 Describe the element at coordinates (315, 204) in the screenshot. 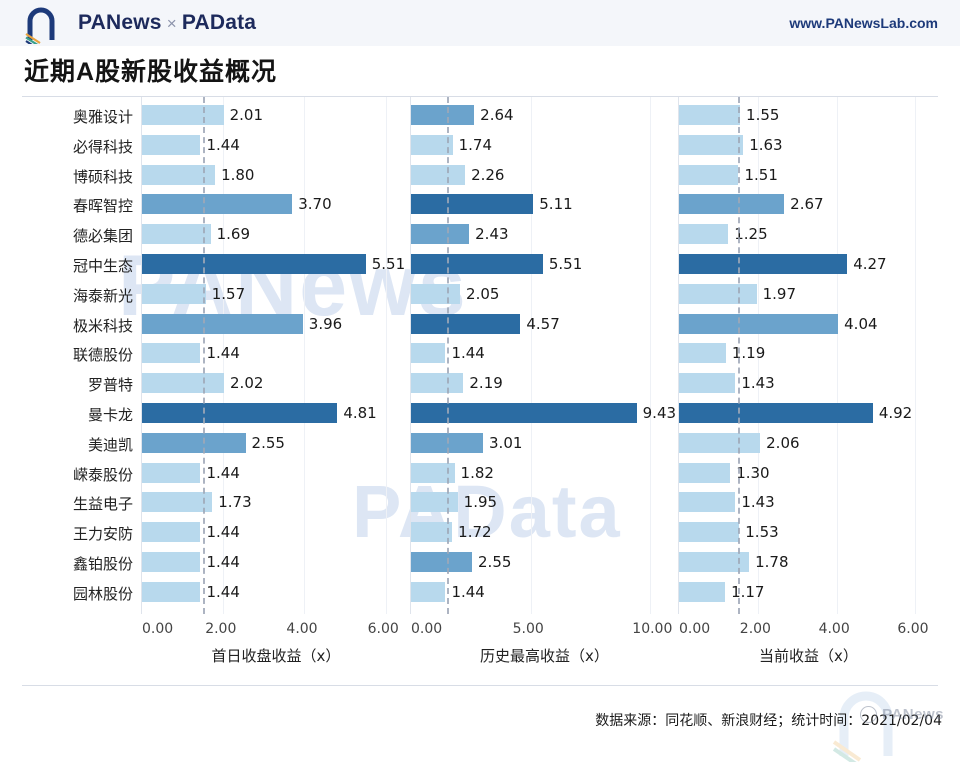

I see `bar-value-label: 3.70` at that location.